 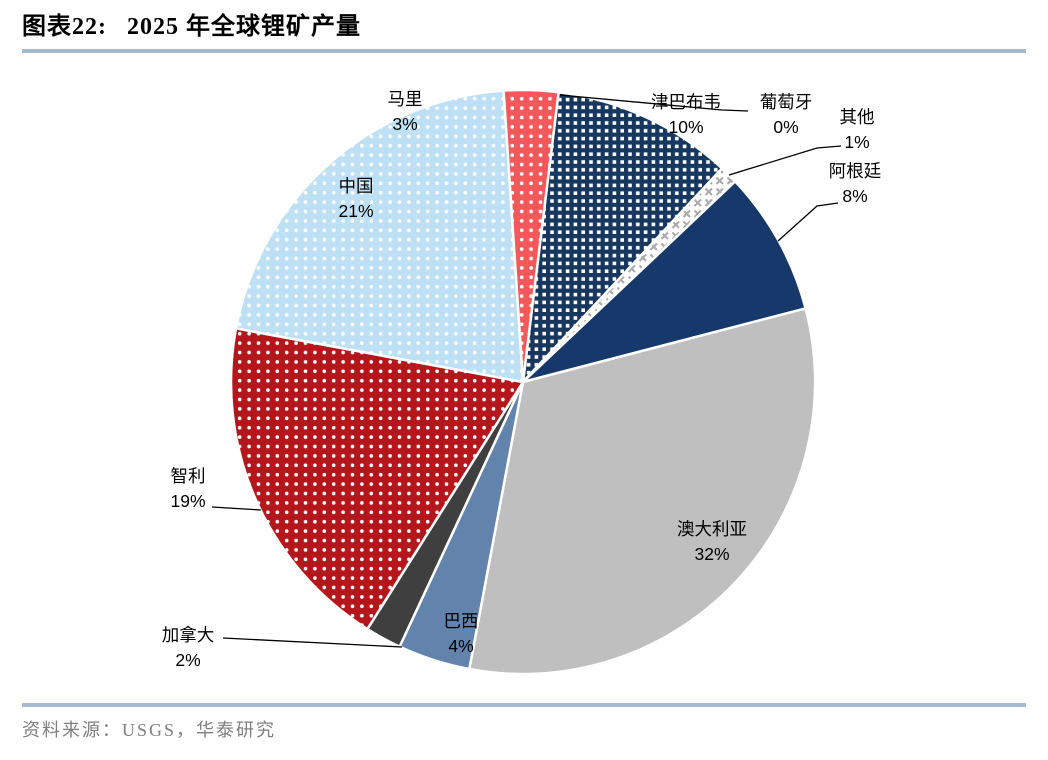 What do you see at coordinates (188, 648) in the screenshot?
I see `slice-label: 加拿大 2%` at bounding box center [188, 648].